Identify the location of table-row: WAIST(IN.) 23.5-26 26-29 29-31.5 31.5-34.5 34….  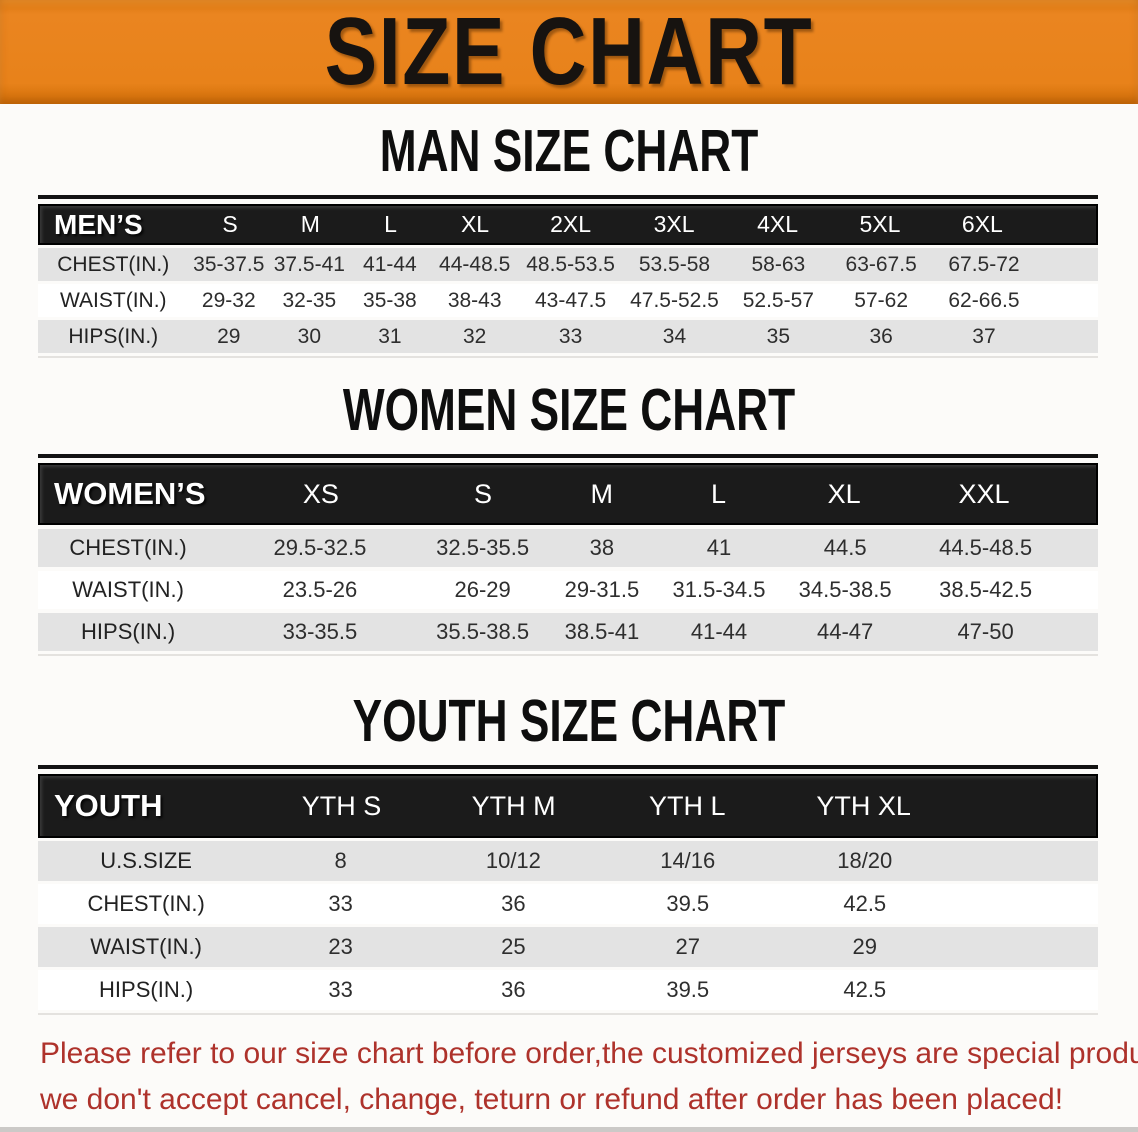
(568, 590).